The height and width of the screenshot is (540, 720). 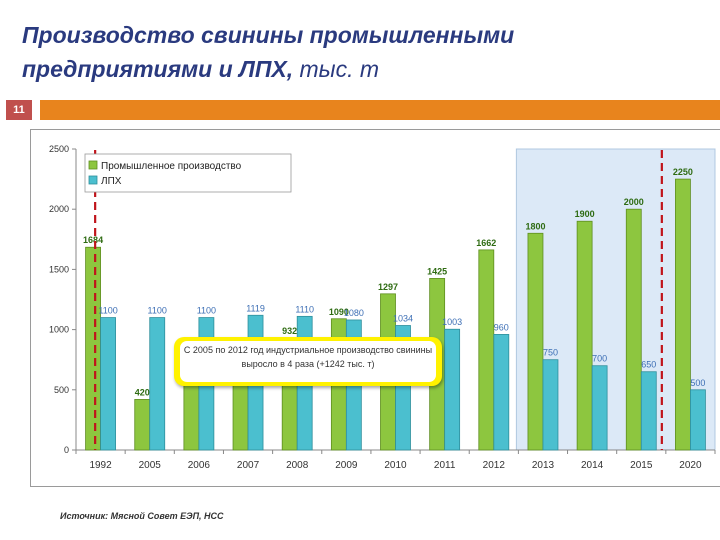 What do you see at coordinates (354, 313) in the screenshot?
I see `data-label: 1080` at bounding box center [354, 313].